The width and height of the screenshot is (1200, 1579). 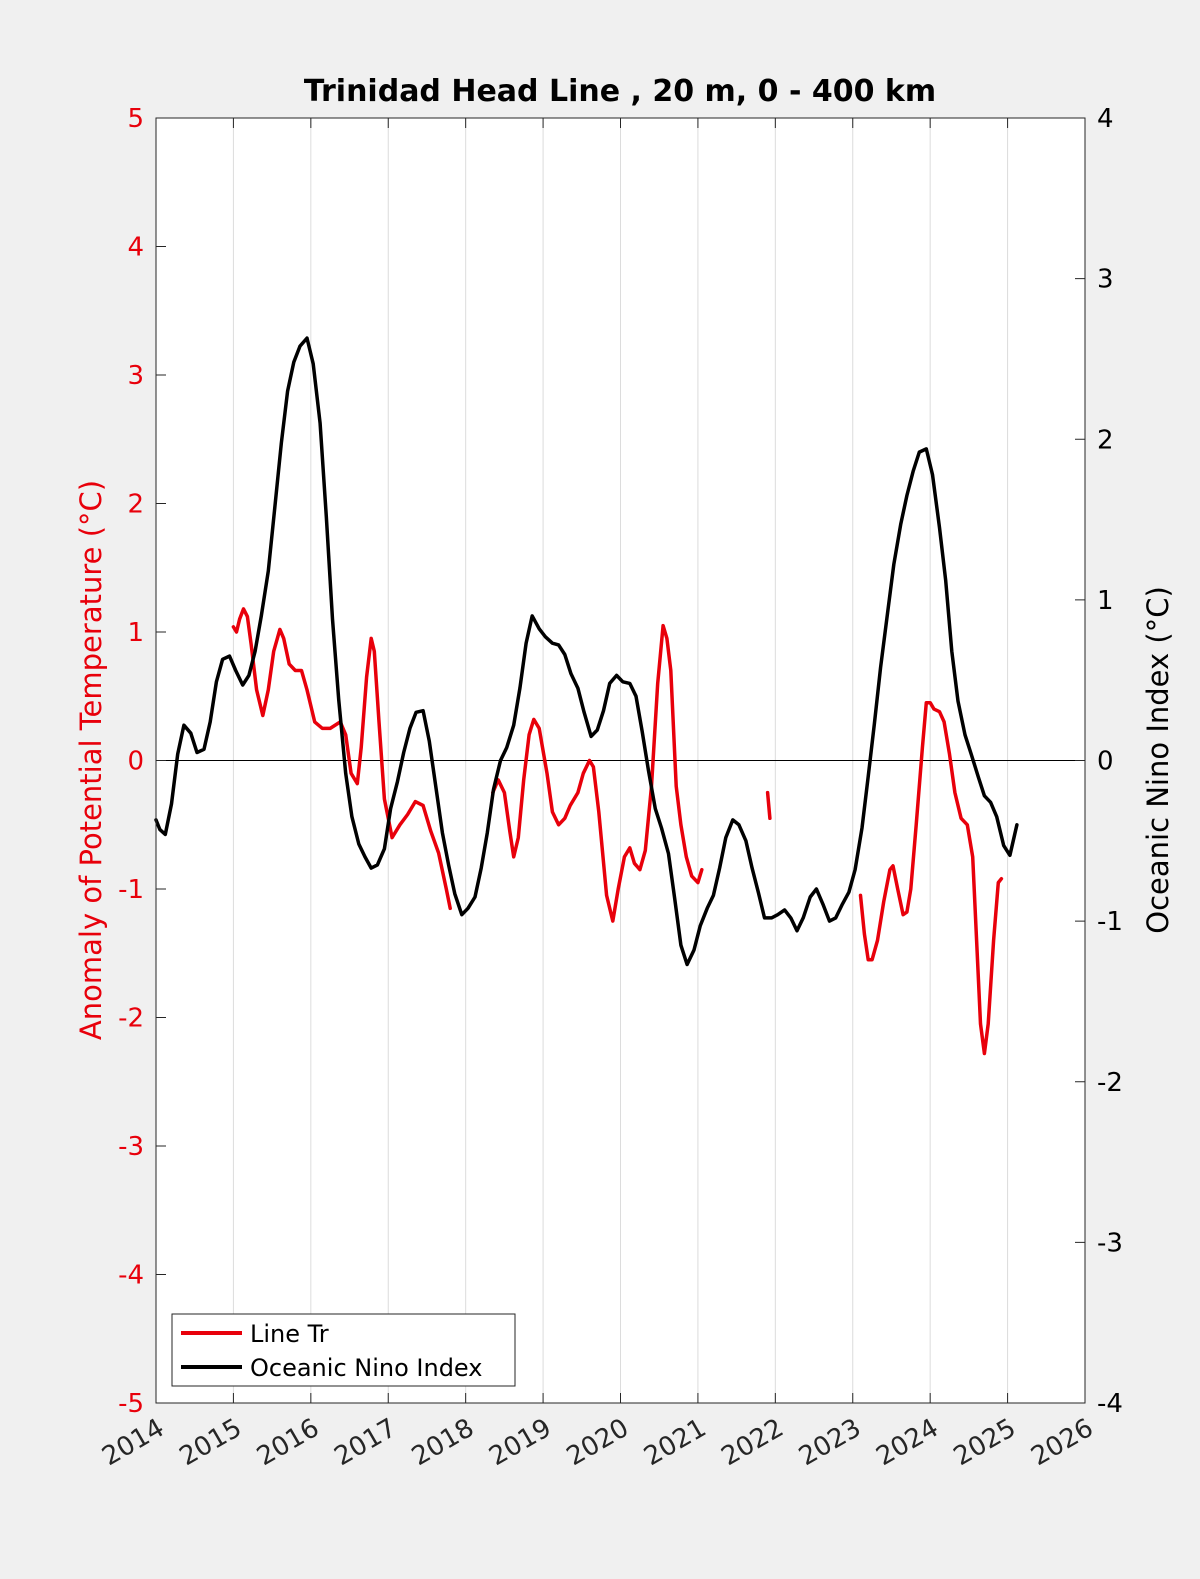 What do you see at coordinates (135, 762) in the screenshot?
I see `y-left-tick-label: 0` at bounding box center [135, 762].